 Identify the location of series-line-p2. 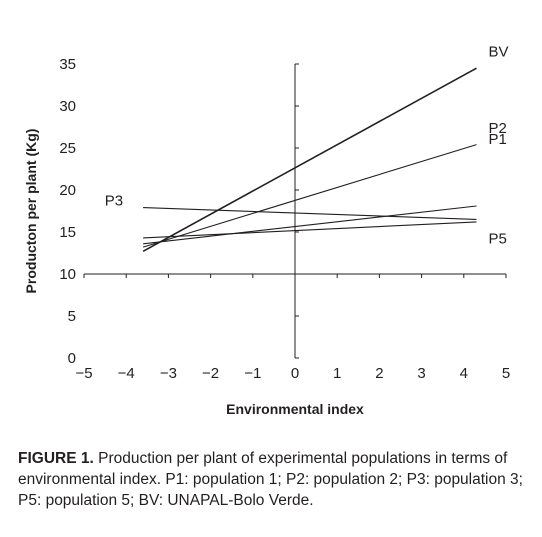
(309, 196).